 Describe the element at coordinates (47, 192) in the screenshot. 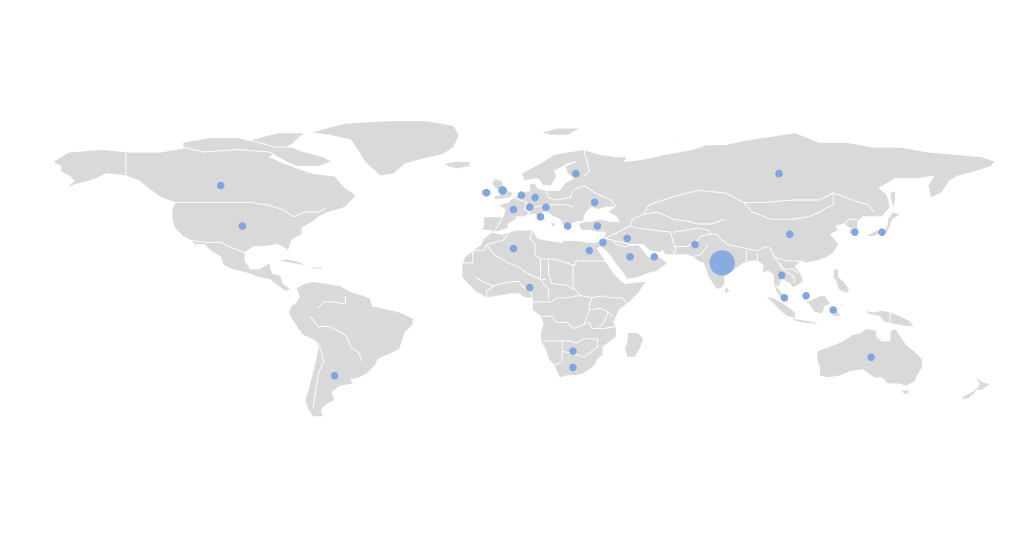

I see `landmass-alaska-islands` at that location.